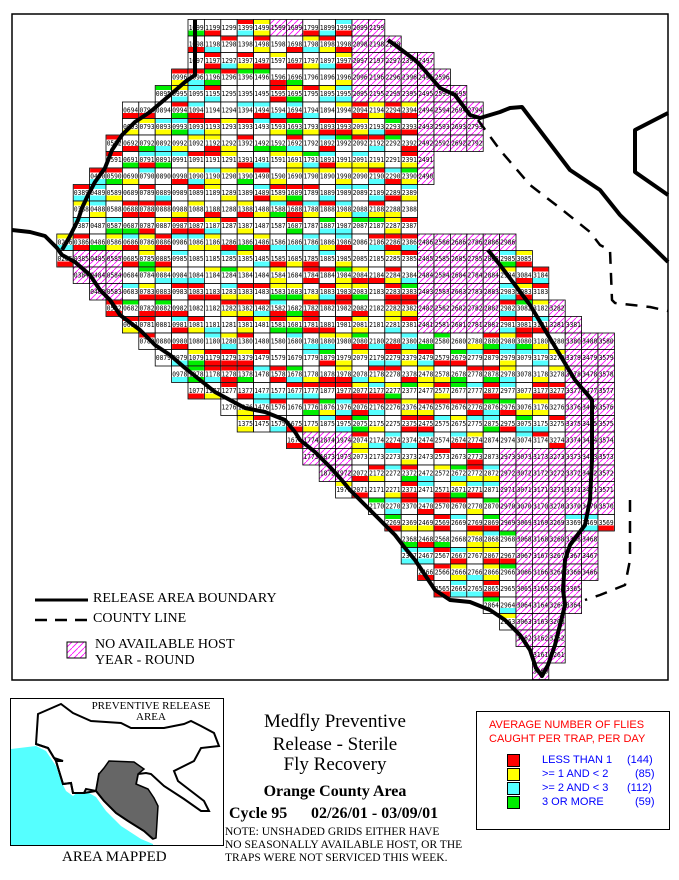 The height and width of the screenshot is (880, 679). I want to click on grid-cell: 2091, so click(360, 160).